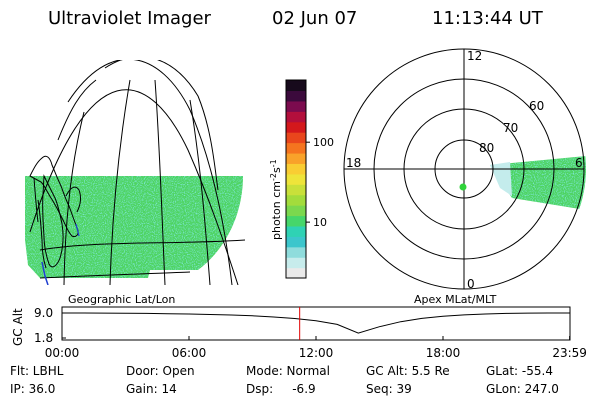  I want to click on glon-status: GLon: 247.0, so click(522, 389).